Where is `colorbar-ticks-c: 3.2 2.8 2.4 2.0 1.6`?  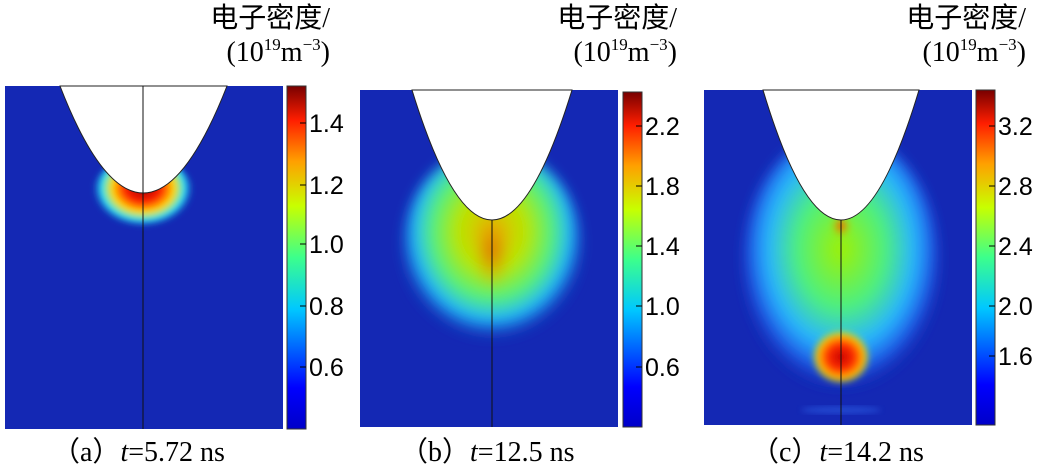 colorbar-ticks-c: 3.2 2.8 2.4 2.0 1.6 is located at coordinates (1011, 242).